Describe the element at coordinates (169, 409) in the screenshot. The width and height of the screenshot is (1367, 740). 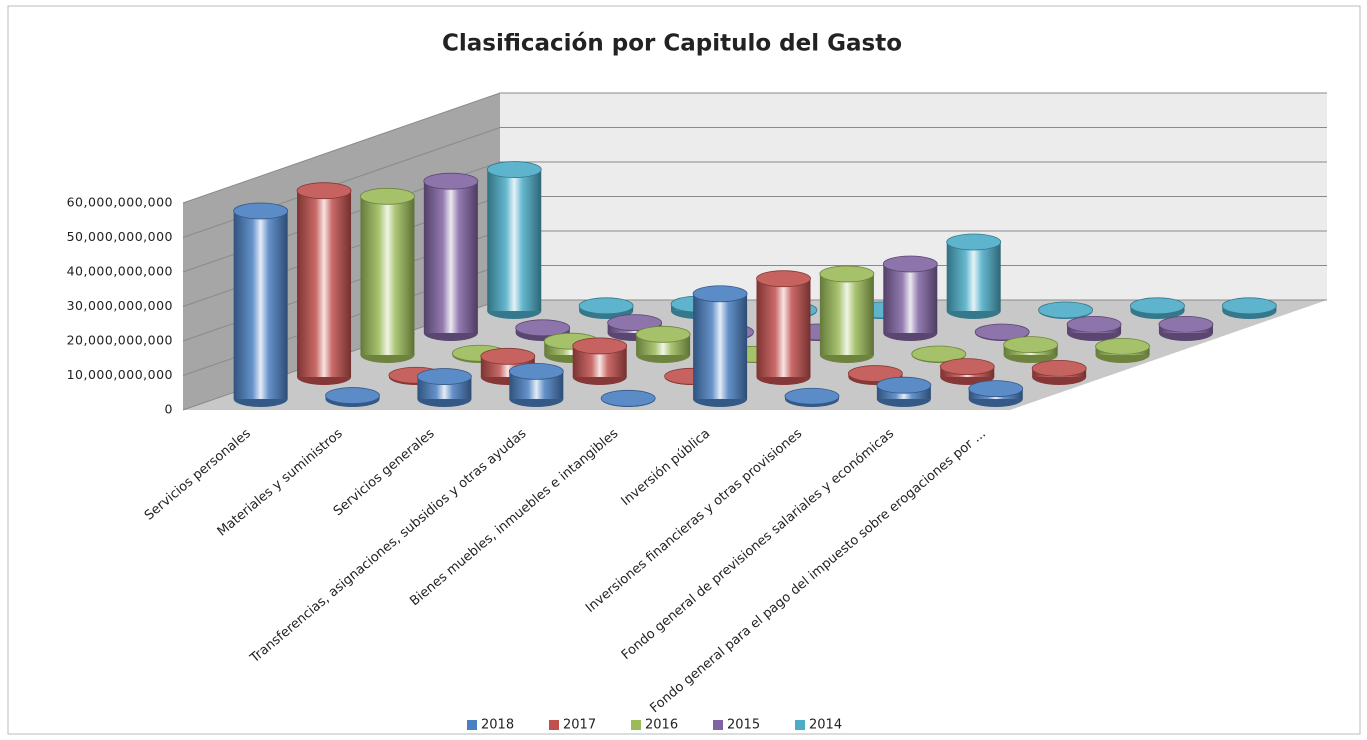
I see `y-tick-label: 0` at that location.